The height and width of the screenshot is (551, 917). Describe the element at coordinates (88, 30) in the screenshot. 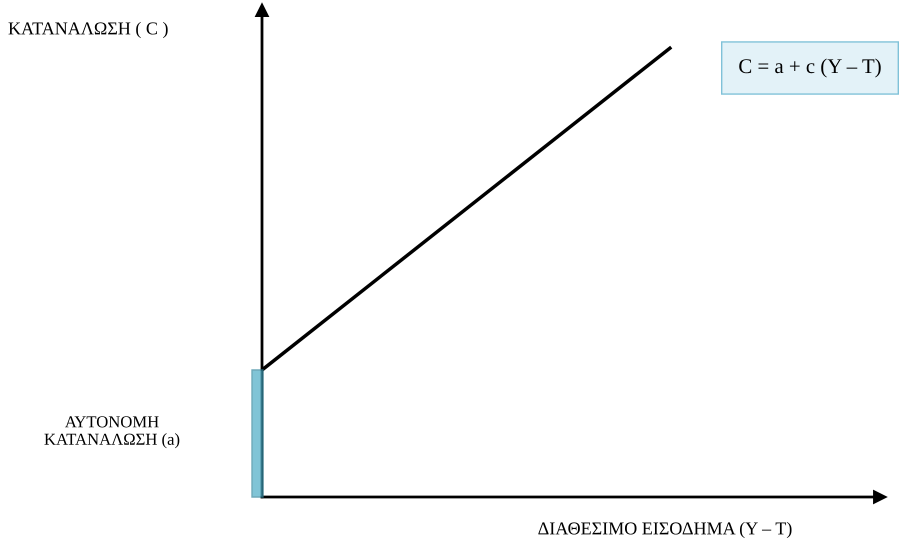

I see `text: ΚΑΤΑΝΑΛΩΣΗ ( C )` at that location.